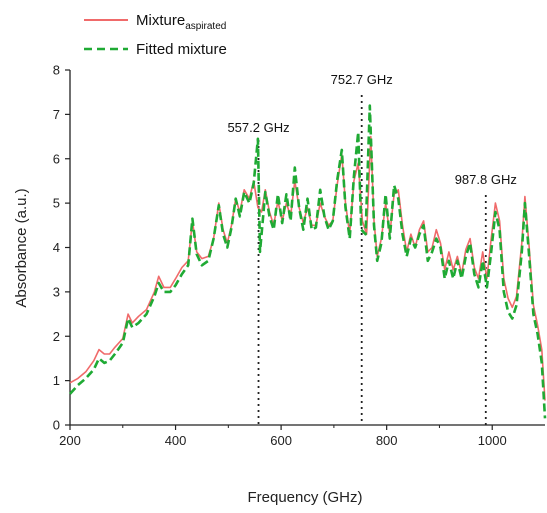  I want to click on y-tick-label-1: 1, so click(56, 380).